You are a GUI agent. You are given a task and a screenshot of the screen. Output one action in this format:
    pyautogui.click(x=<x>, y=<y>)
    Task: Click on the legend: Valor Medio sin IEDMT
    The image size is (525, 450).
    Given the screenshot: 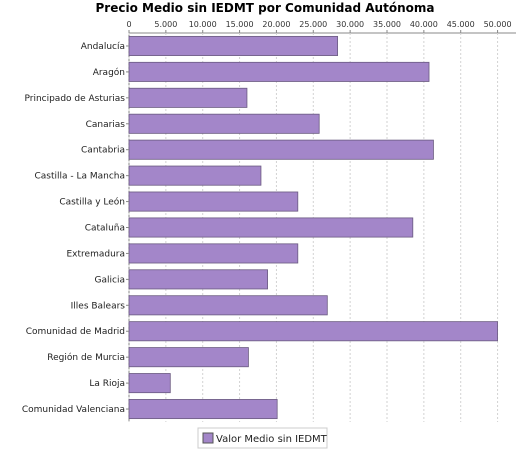 What is the action you would take?
    pyautogui.click(x=262, y=438)
    